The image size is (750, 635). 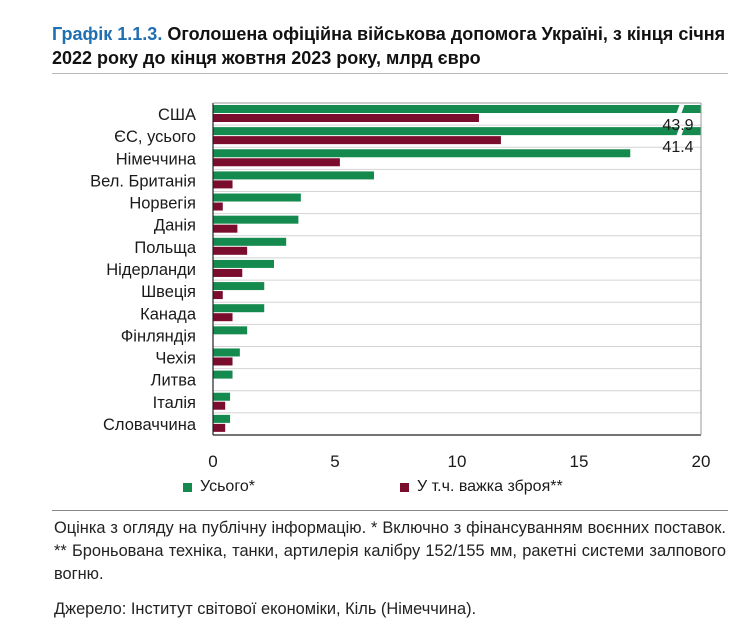 I want to click on x-tick-label: 10, so click(x=457, y=461).